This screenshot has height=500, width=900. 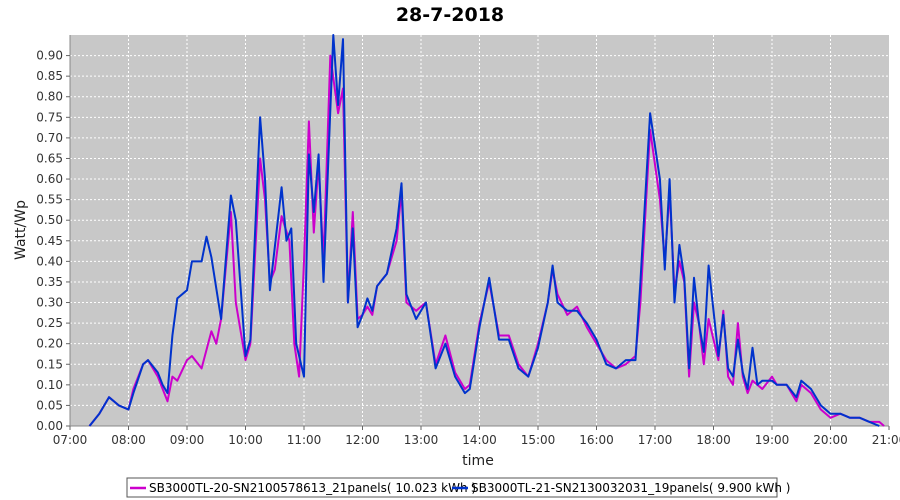 What do you see at coordinates (49, 76) in the screenshot?
I see `y-tick-label: 0.85` at bounding box center [49, 76].